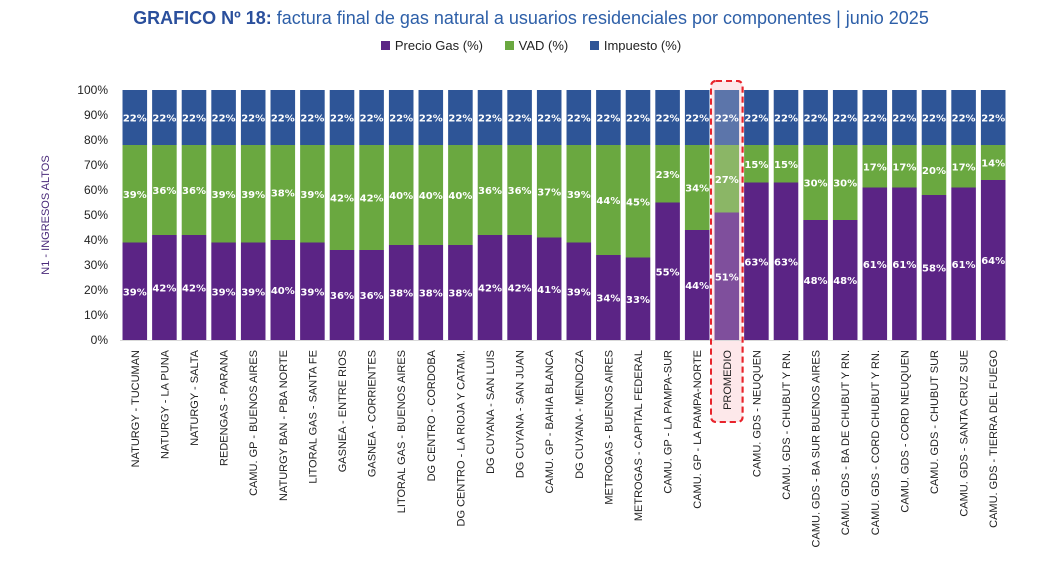  What do you see at coordinates (402, 431) in the screenshot?
I see `x-tick-label: LITORAL GAS - BUENOS AIRES` at bounding box center [402, 431].